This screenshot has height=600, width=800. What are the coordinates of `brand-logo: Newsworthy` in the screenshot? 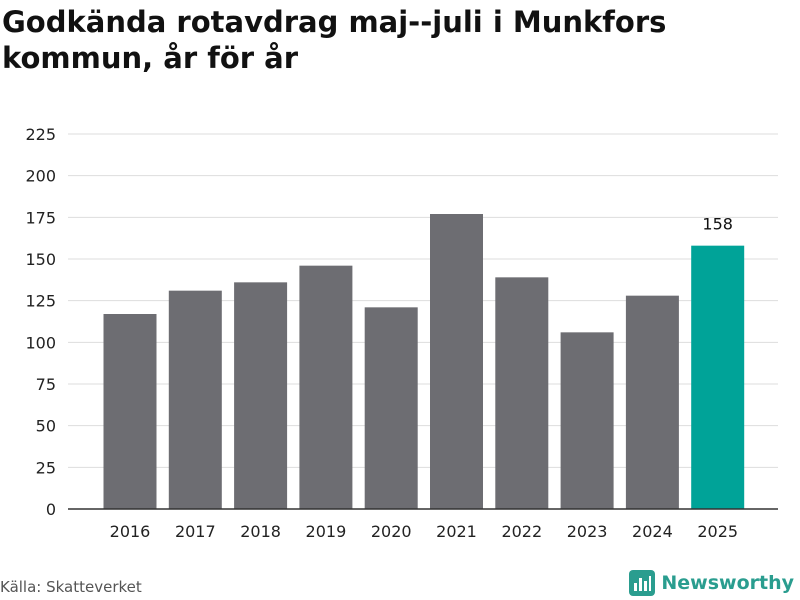 It's located at (711, 583).